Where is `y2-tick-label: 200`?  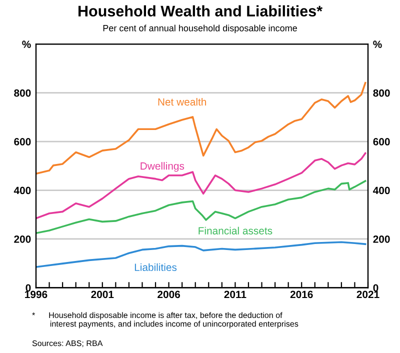 y2-tick-label: 200 is located at coordinates (381, 239).